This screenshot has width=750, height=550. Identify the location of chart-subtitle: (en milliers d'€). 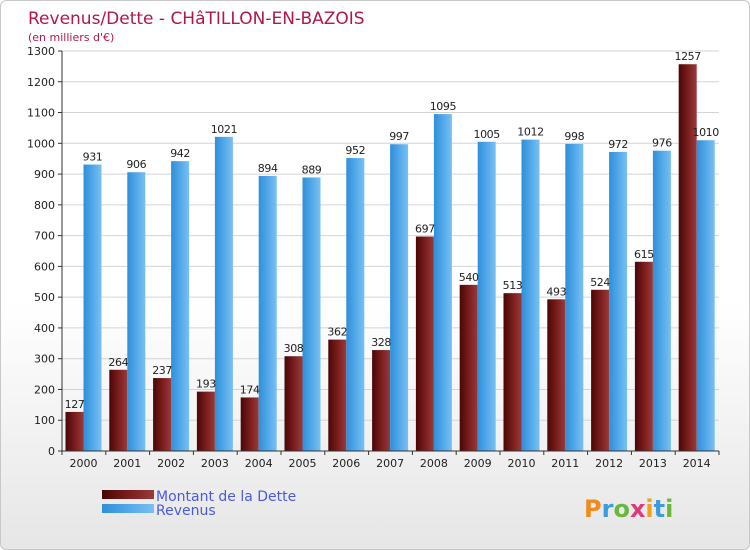
(71, 37).